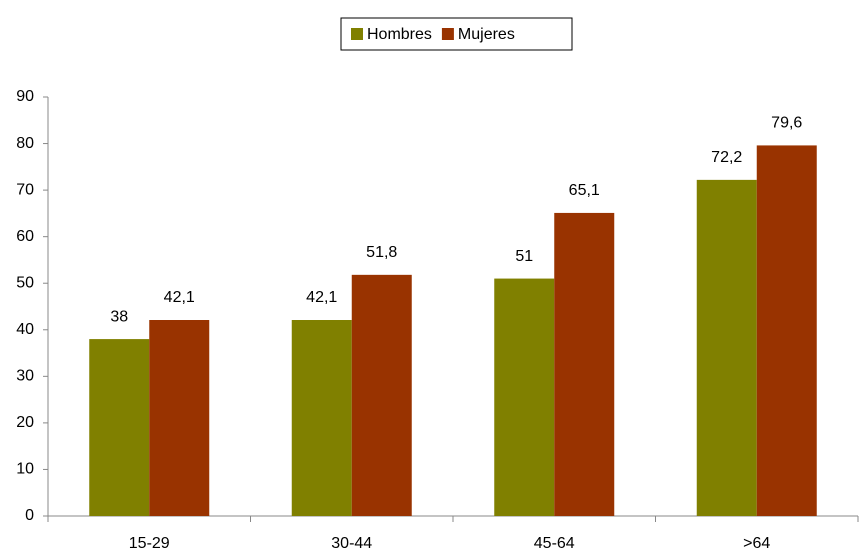 This screenshot has width=861, height=557. I want to click on data-label: 51, so click(524, 256).